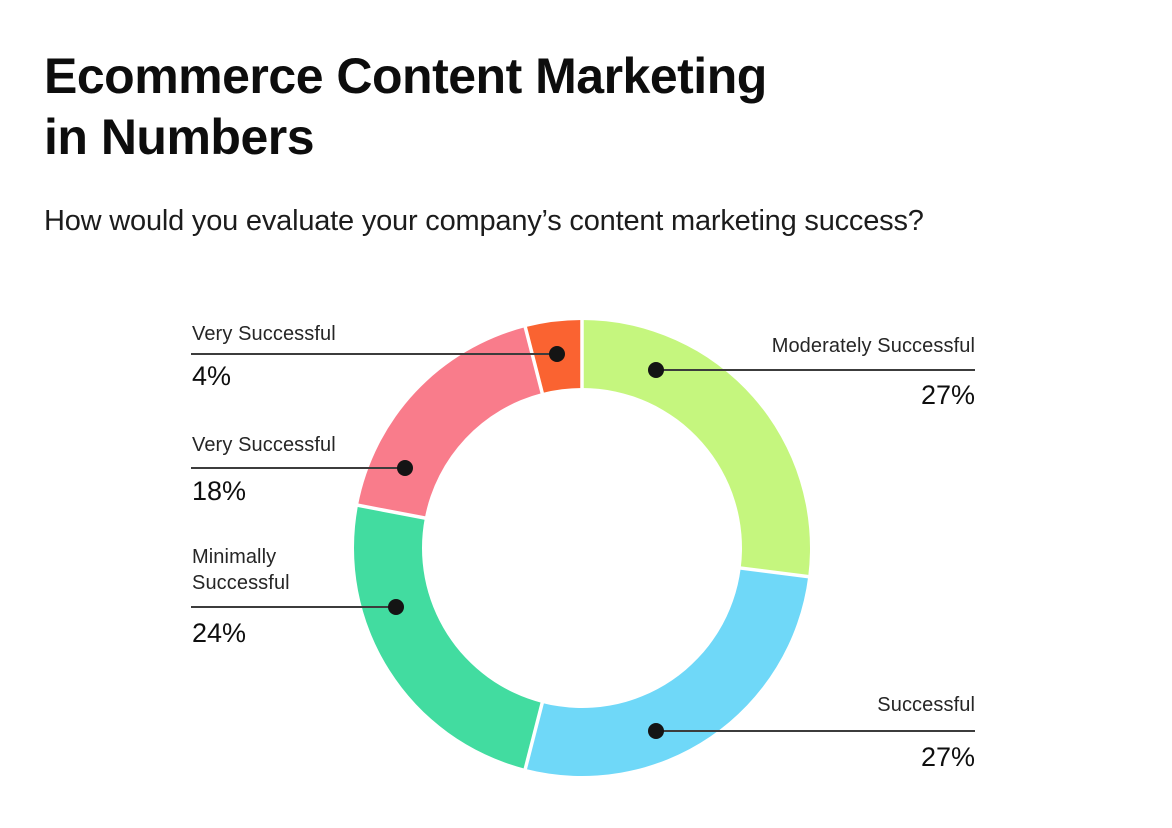 This screenshot has width=1172, height=828. What do you see at coordinates (241, 570) in the screenshot?
I see `segment-label: Minimally Successful` at bounding box center [241, 570].